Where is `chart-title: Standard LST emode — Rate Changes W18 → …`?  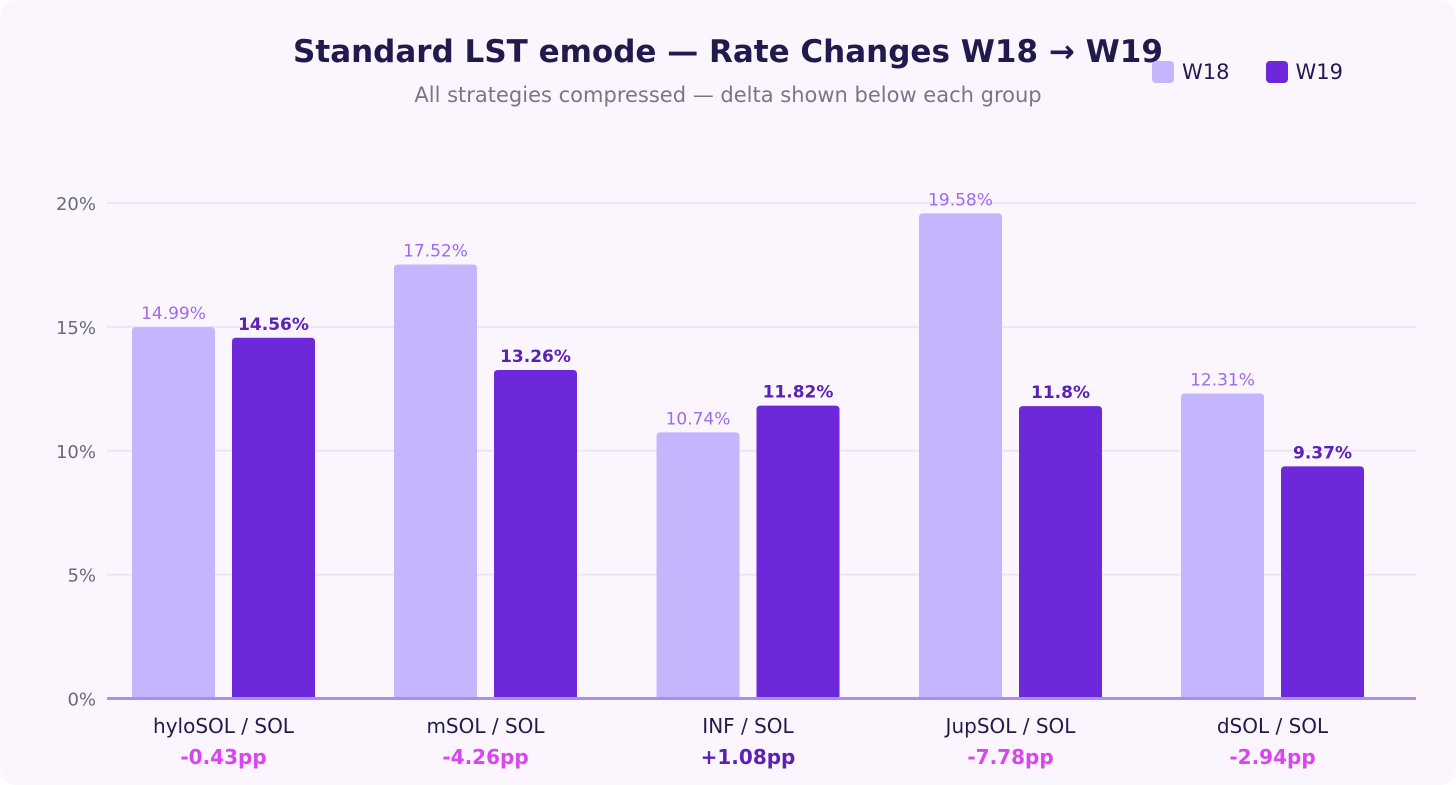
chart-title: Standard LST emode — Rate Changes W18 → … is located at coordinates (728, 52).